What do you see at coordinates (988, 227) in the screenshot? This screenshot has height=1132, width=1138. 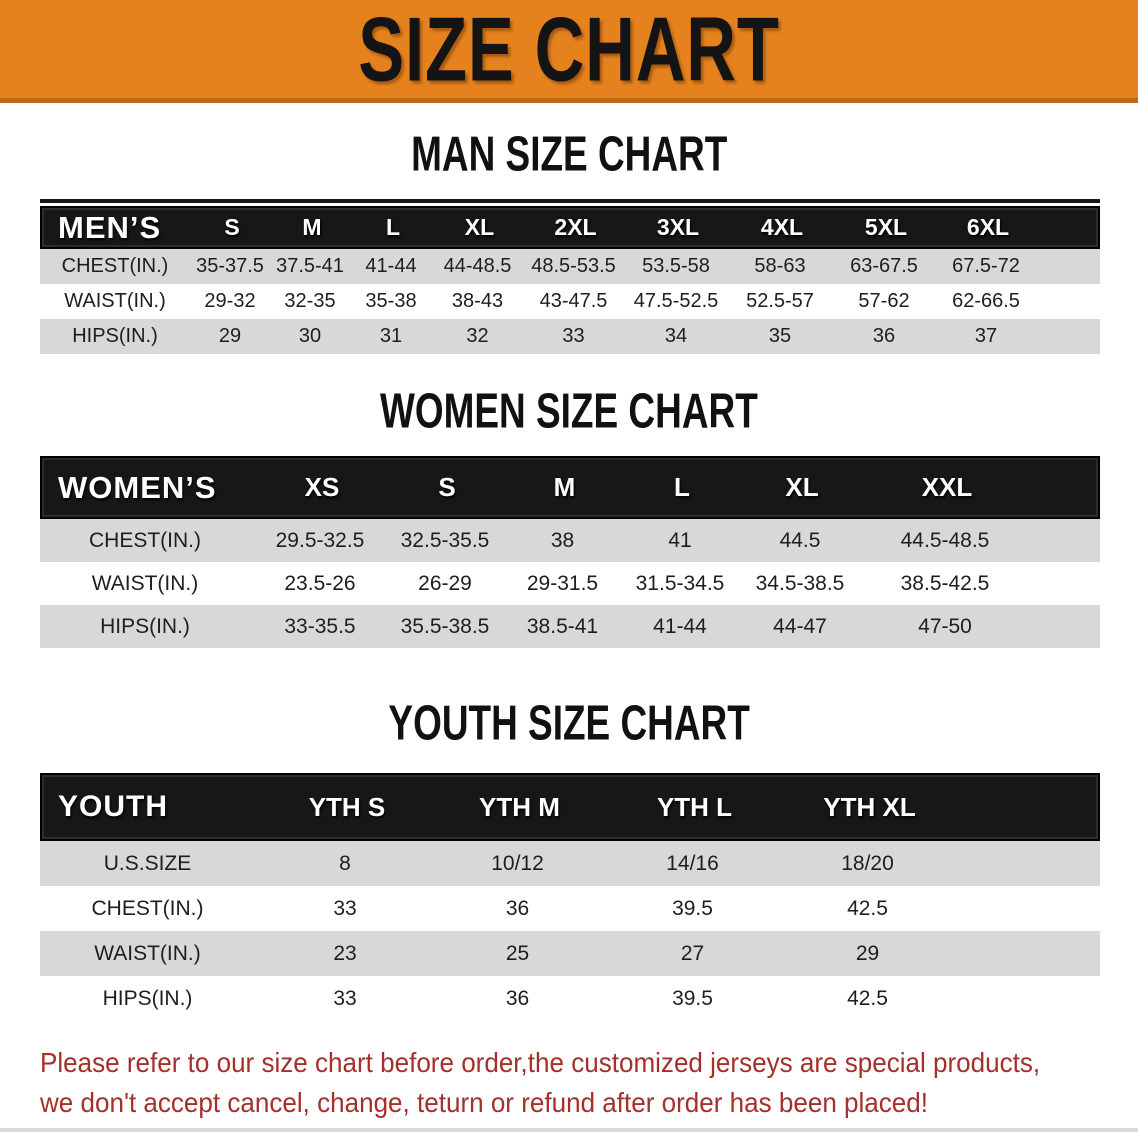 I see `size-header-cell: 6XL` at bounding box center [988, 227].